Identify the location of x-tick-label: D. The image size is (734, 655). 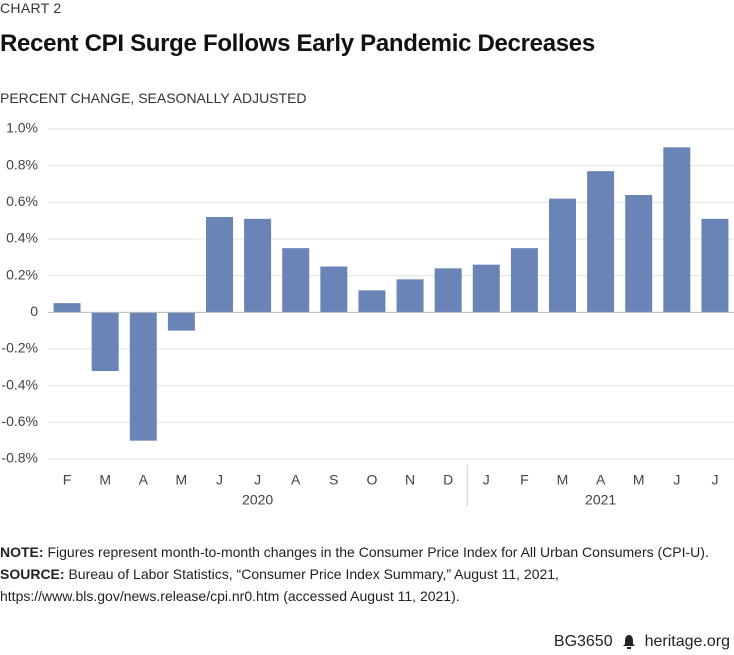
(448, 480).